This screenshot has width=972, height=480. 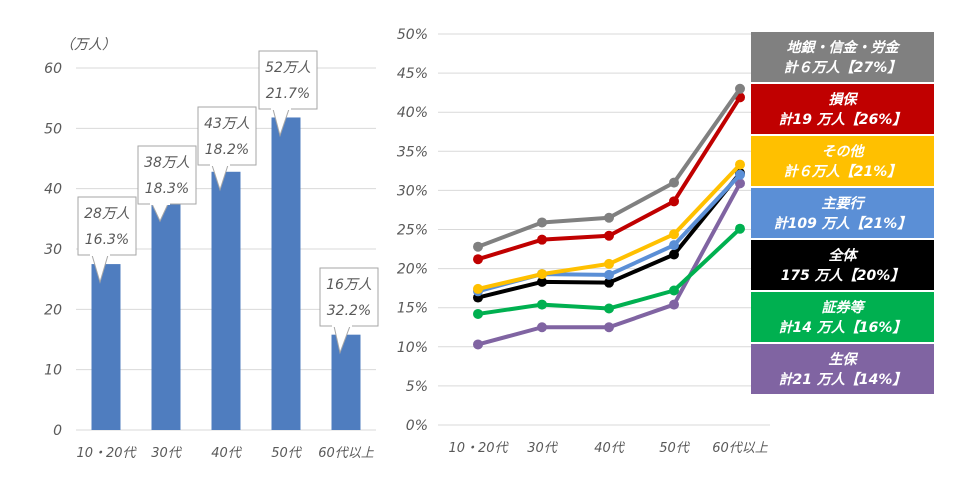 I want to click on legend-name: 主要行, so click(x=844, y=203).